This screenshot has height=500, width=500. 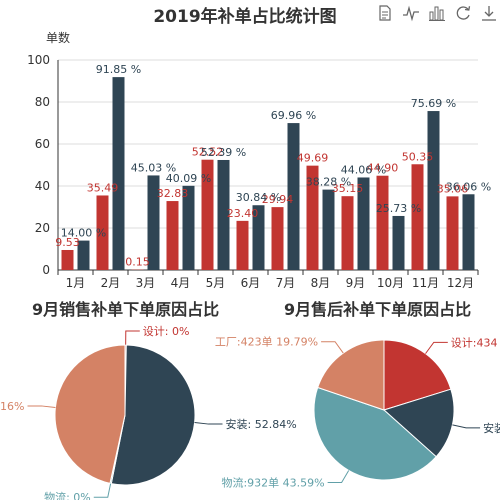 I want to click on data-label: 0.15, so click(x=137, y=262).